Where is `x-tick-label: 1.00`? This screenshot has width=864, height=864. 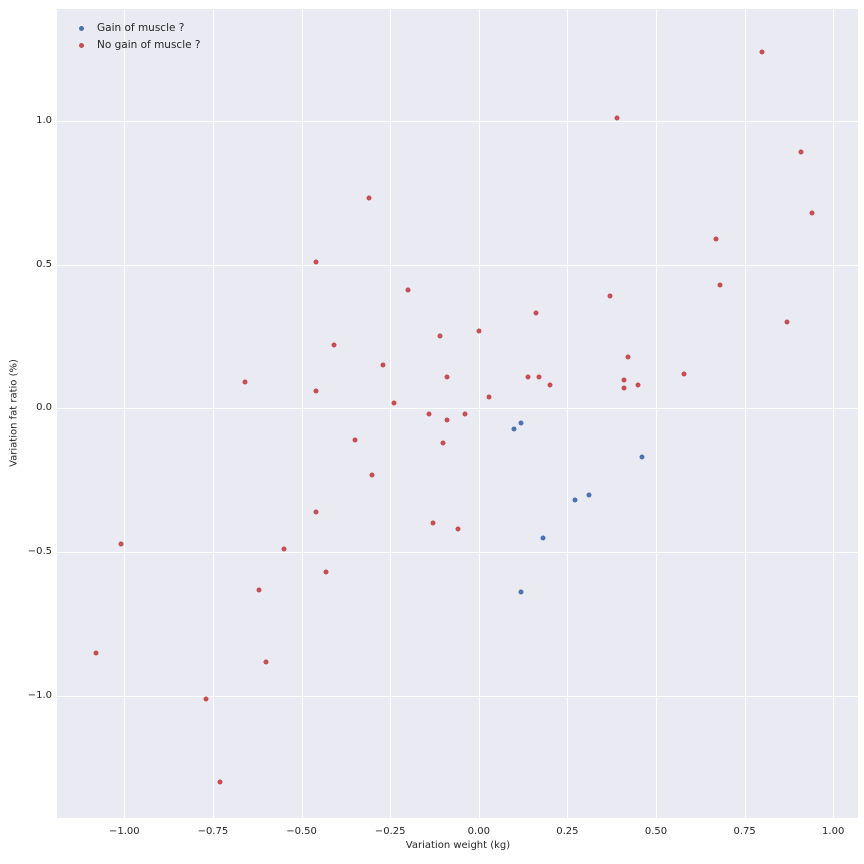 x-tick-label: 1.00 is located at coordinates (833, 831).